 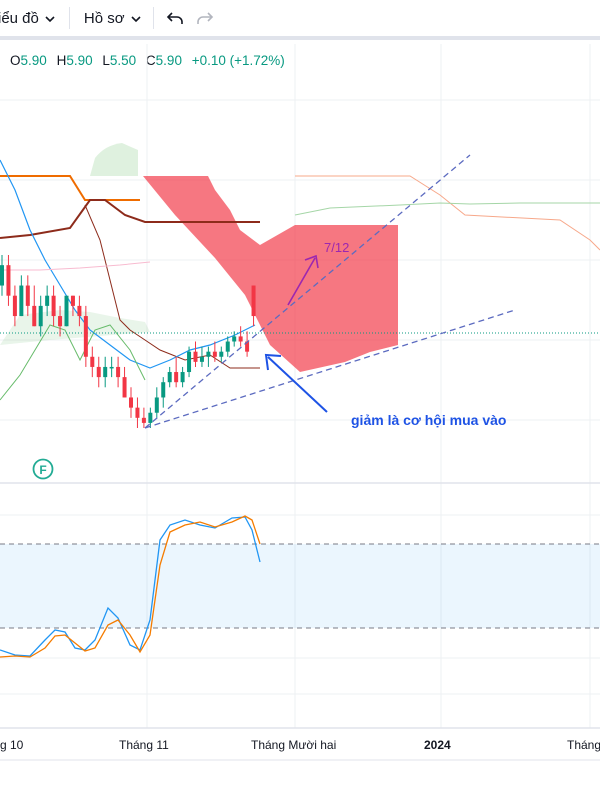 I want to click on x-tick-oct: g 10, so click(x=12, y=745).